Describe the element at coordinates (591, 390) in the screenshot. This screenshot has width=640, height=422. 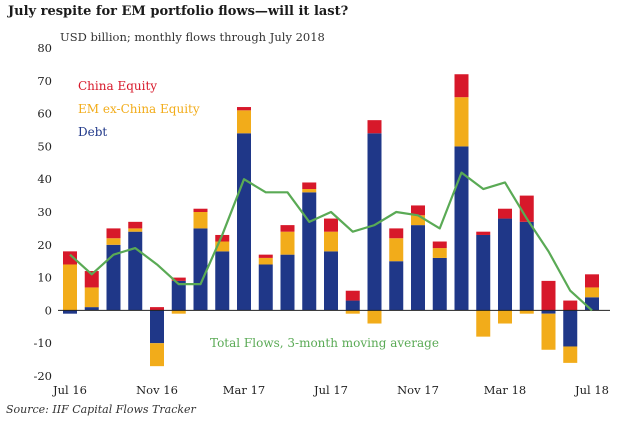
I see `x-tick-label: Jul 18` at that location.